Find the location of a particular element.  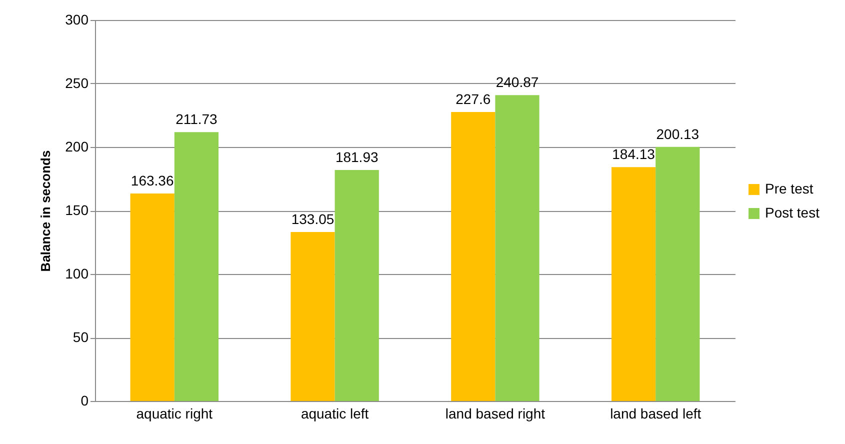

x-tick-label: land based left is located at coordinates (656, 414).